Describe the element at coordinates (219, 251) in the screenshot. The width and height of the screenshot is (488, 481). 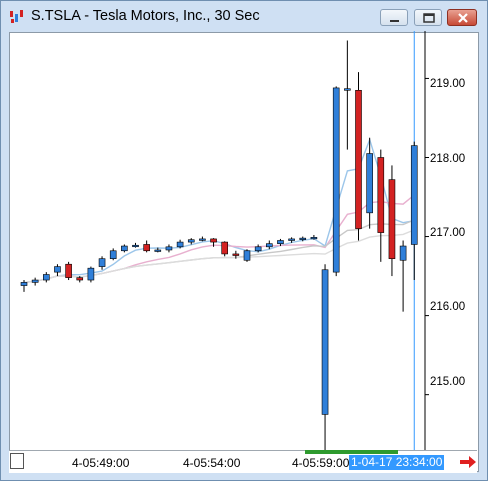
I see `moving-average-slow-line` at that location.